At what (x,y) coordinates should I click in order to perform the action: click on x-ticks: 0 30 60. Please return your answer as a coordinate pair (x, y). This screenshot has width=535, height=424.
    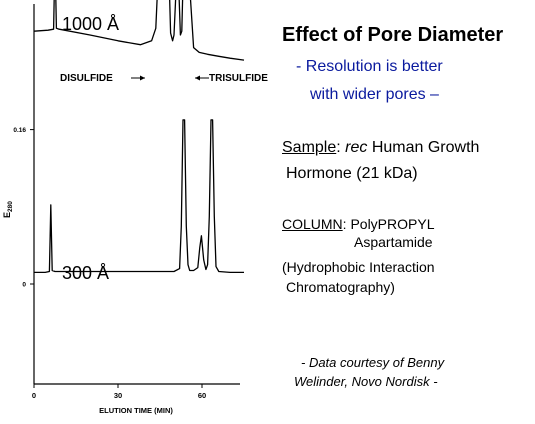
    Looking at the image, I should click on (119, 392).